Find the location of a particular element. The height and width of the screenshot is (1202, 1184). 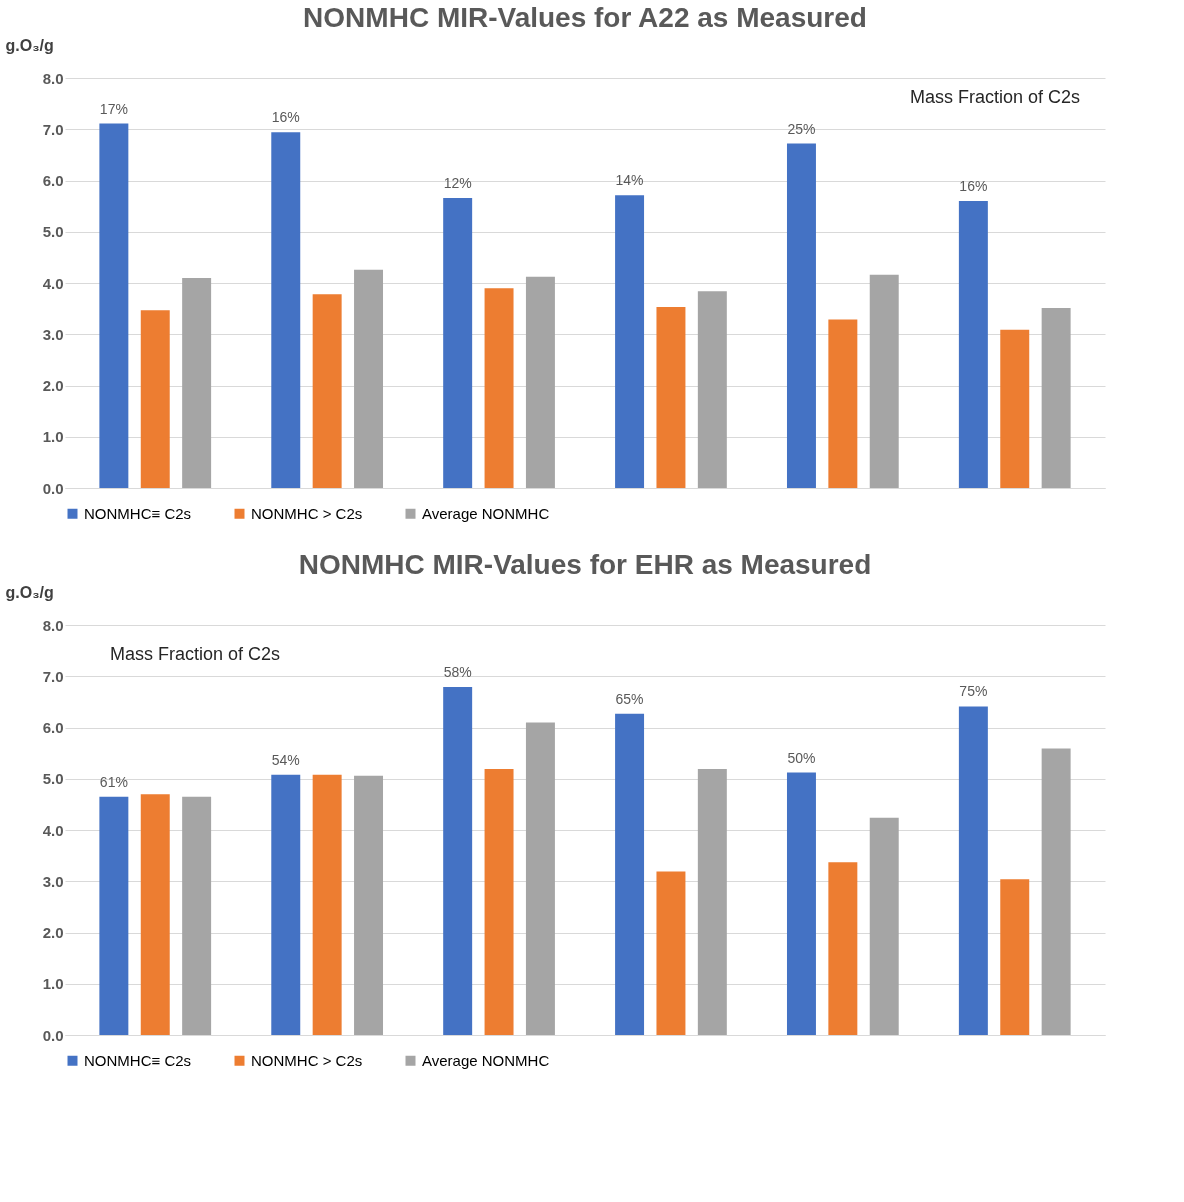

annotation: 54% is located at coordinates (285, 759).